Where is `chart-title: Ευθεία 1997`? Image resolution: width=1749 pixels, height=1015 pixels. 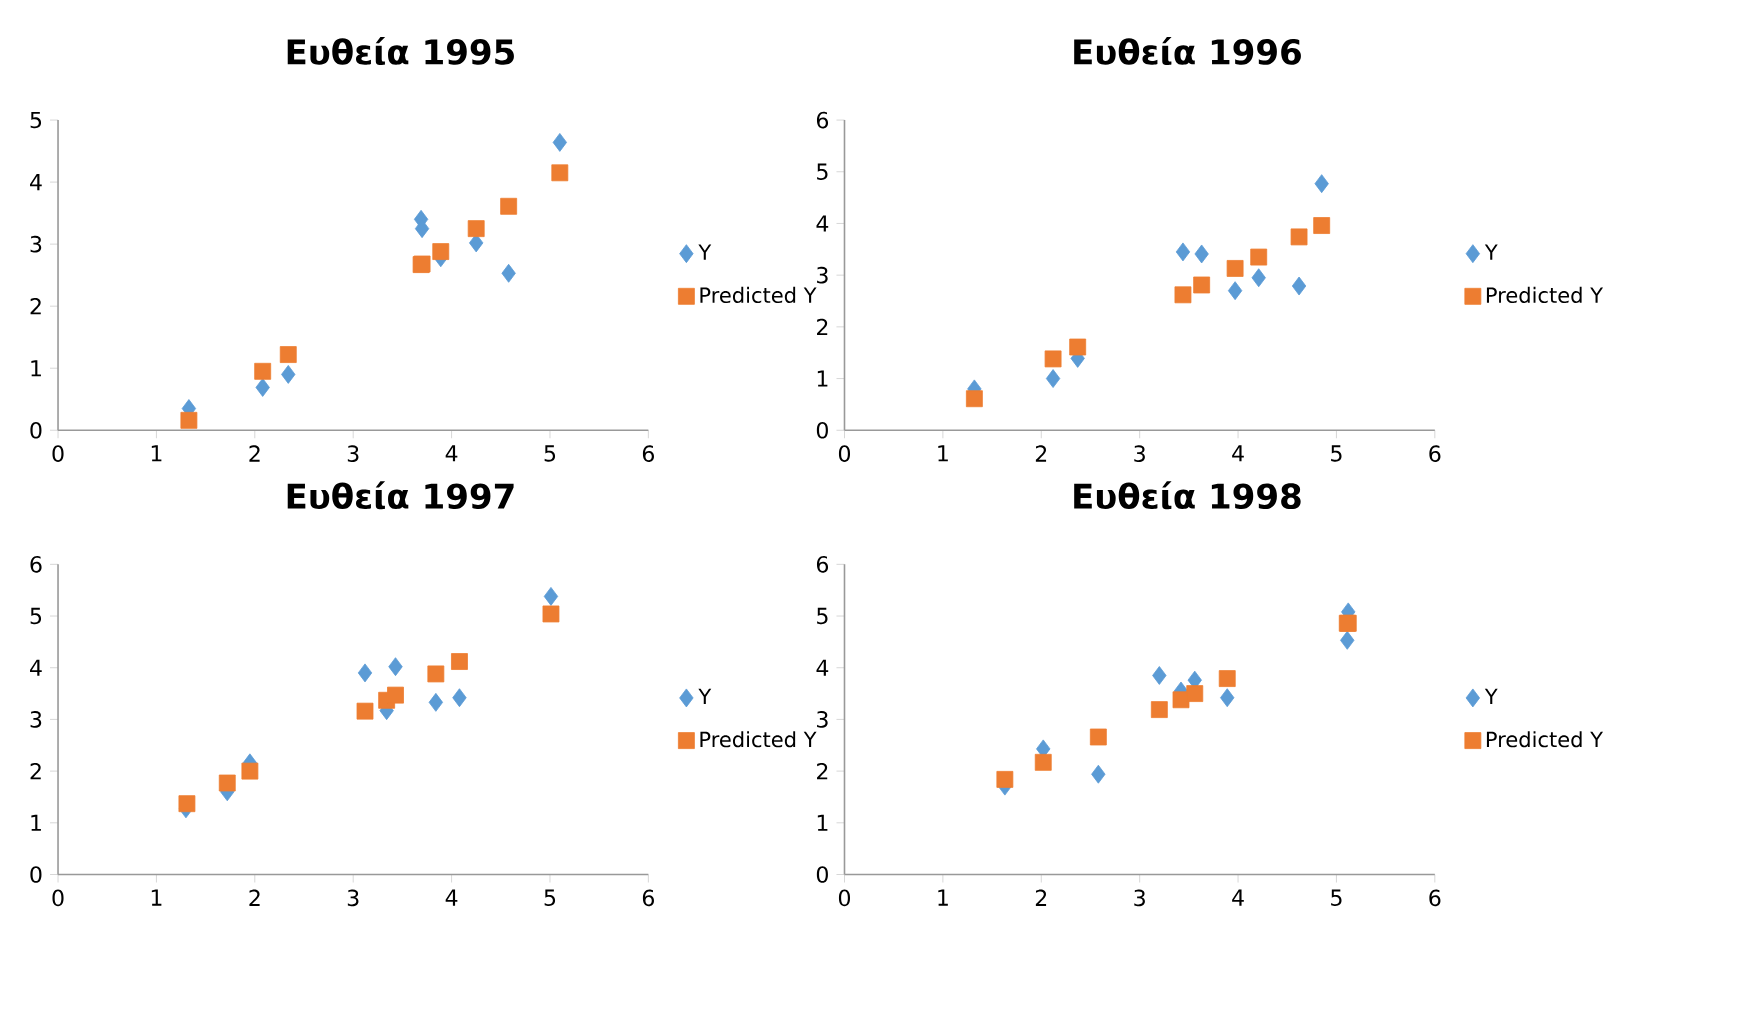
chart-title: Ευθεία 1997 is located at coordinates (400, 495).